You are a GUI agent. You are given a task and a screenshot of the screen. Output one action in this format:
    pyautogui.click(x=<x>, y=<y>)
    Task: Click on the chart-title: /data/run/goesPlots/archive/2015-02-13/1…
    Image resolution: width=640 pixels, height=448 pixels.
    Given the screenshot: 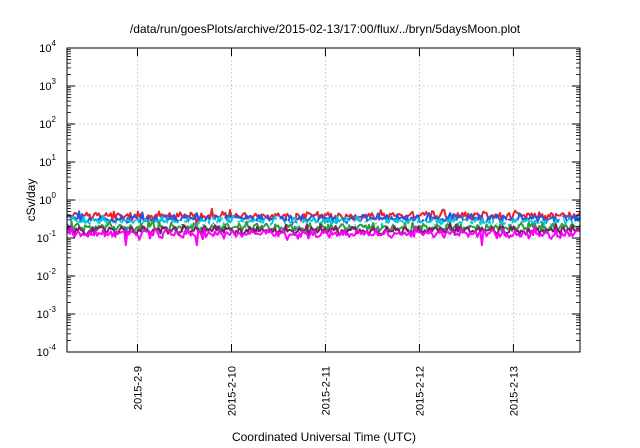 What is the action you would take?
    pyautogui.click(x=325, y=29)
    